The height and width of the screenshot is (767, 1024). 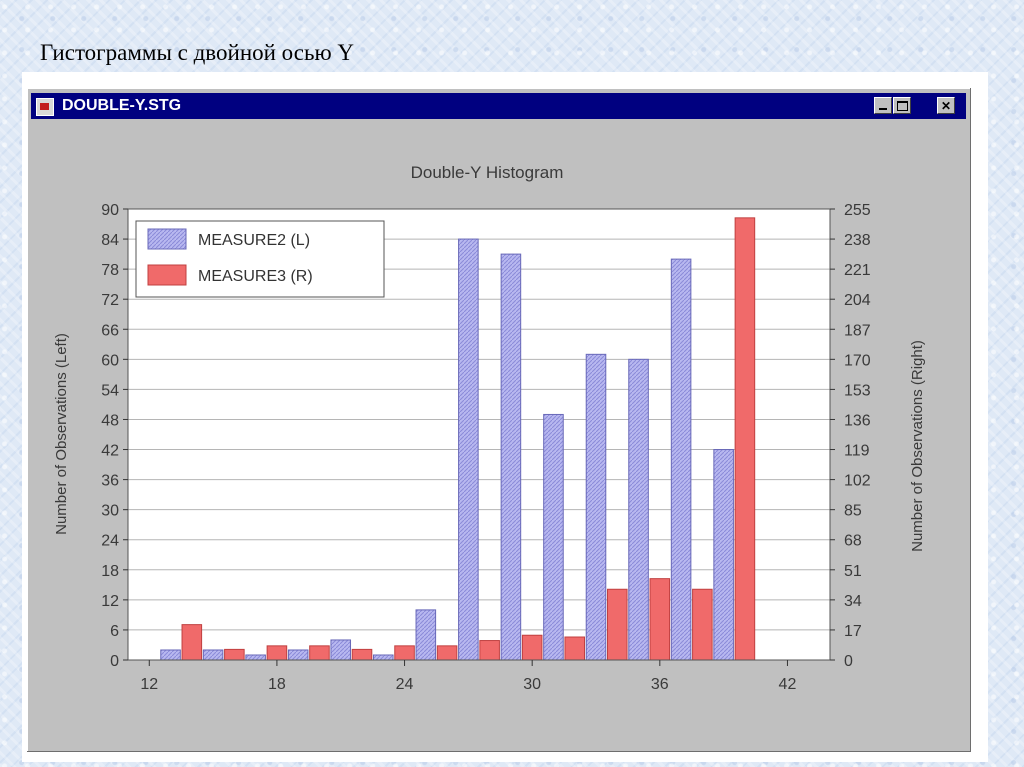 I want to click on maximize-button, so click(x=902, y=105).